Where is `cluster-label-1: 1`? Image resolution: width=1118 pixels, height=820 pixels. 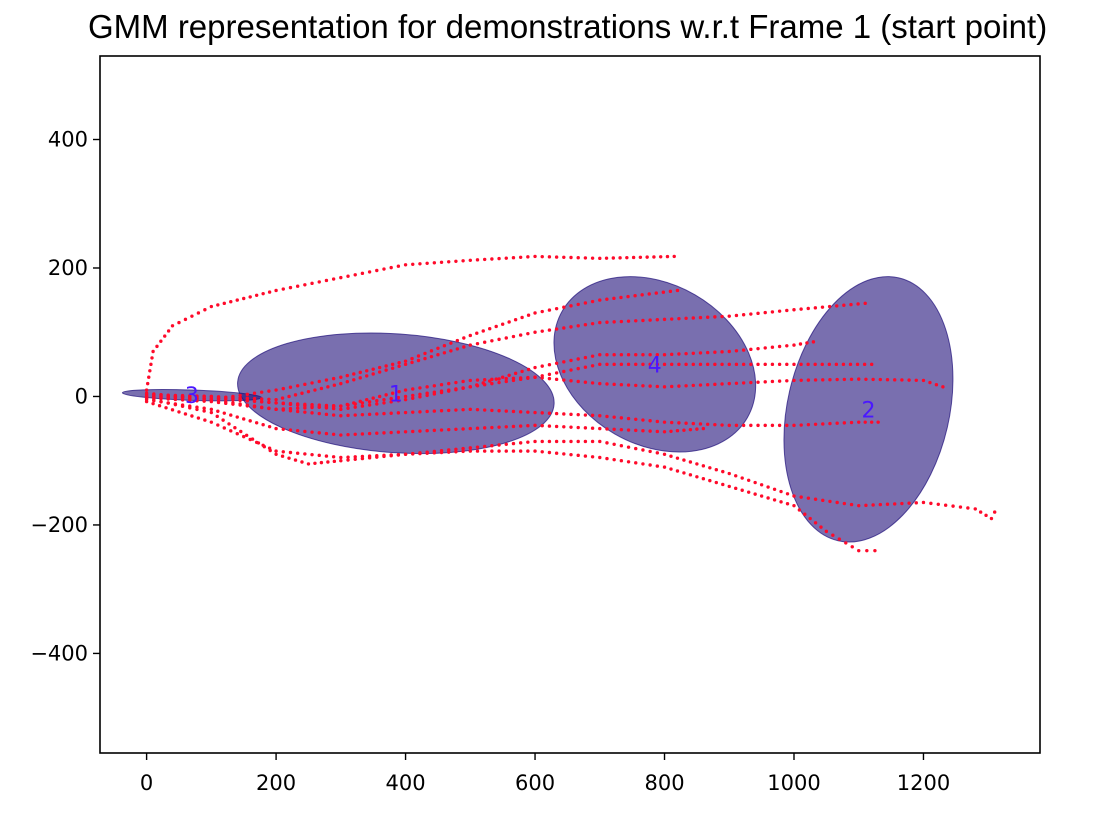 cluster-label-1: 1 is located at coordinates (396, 394).